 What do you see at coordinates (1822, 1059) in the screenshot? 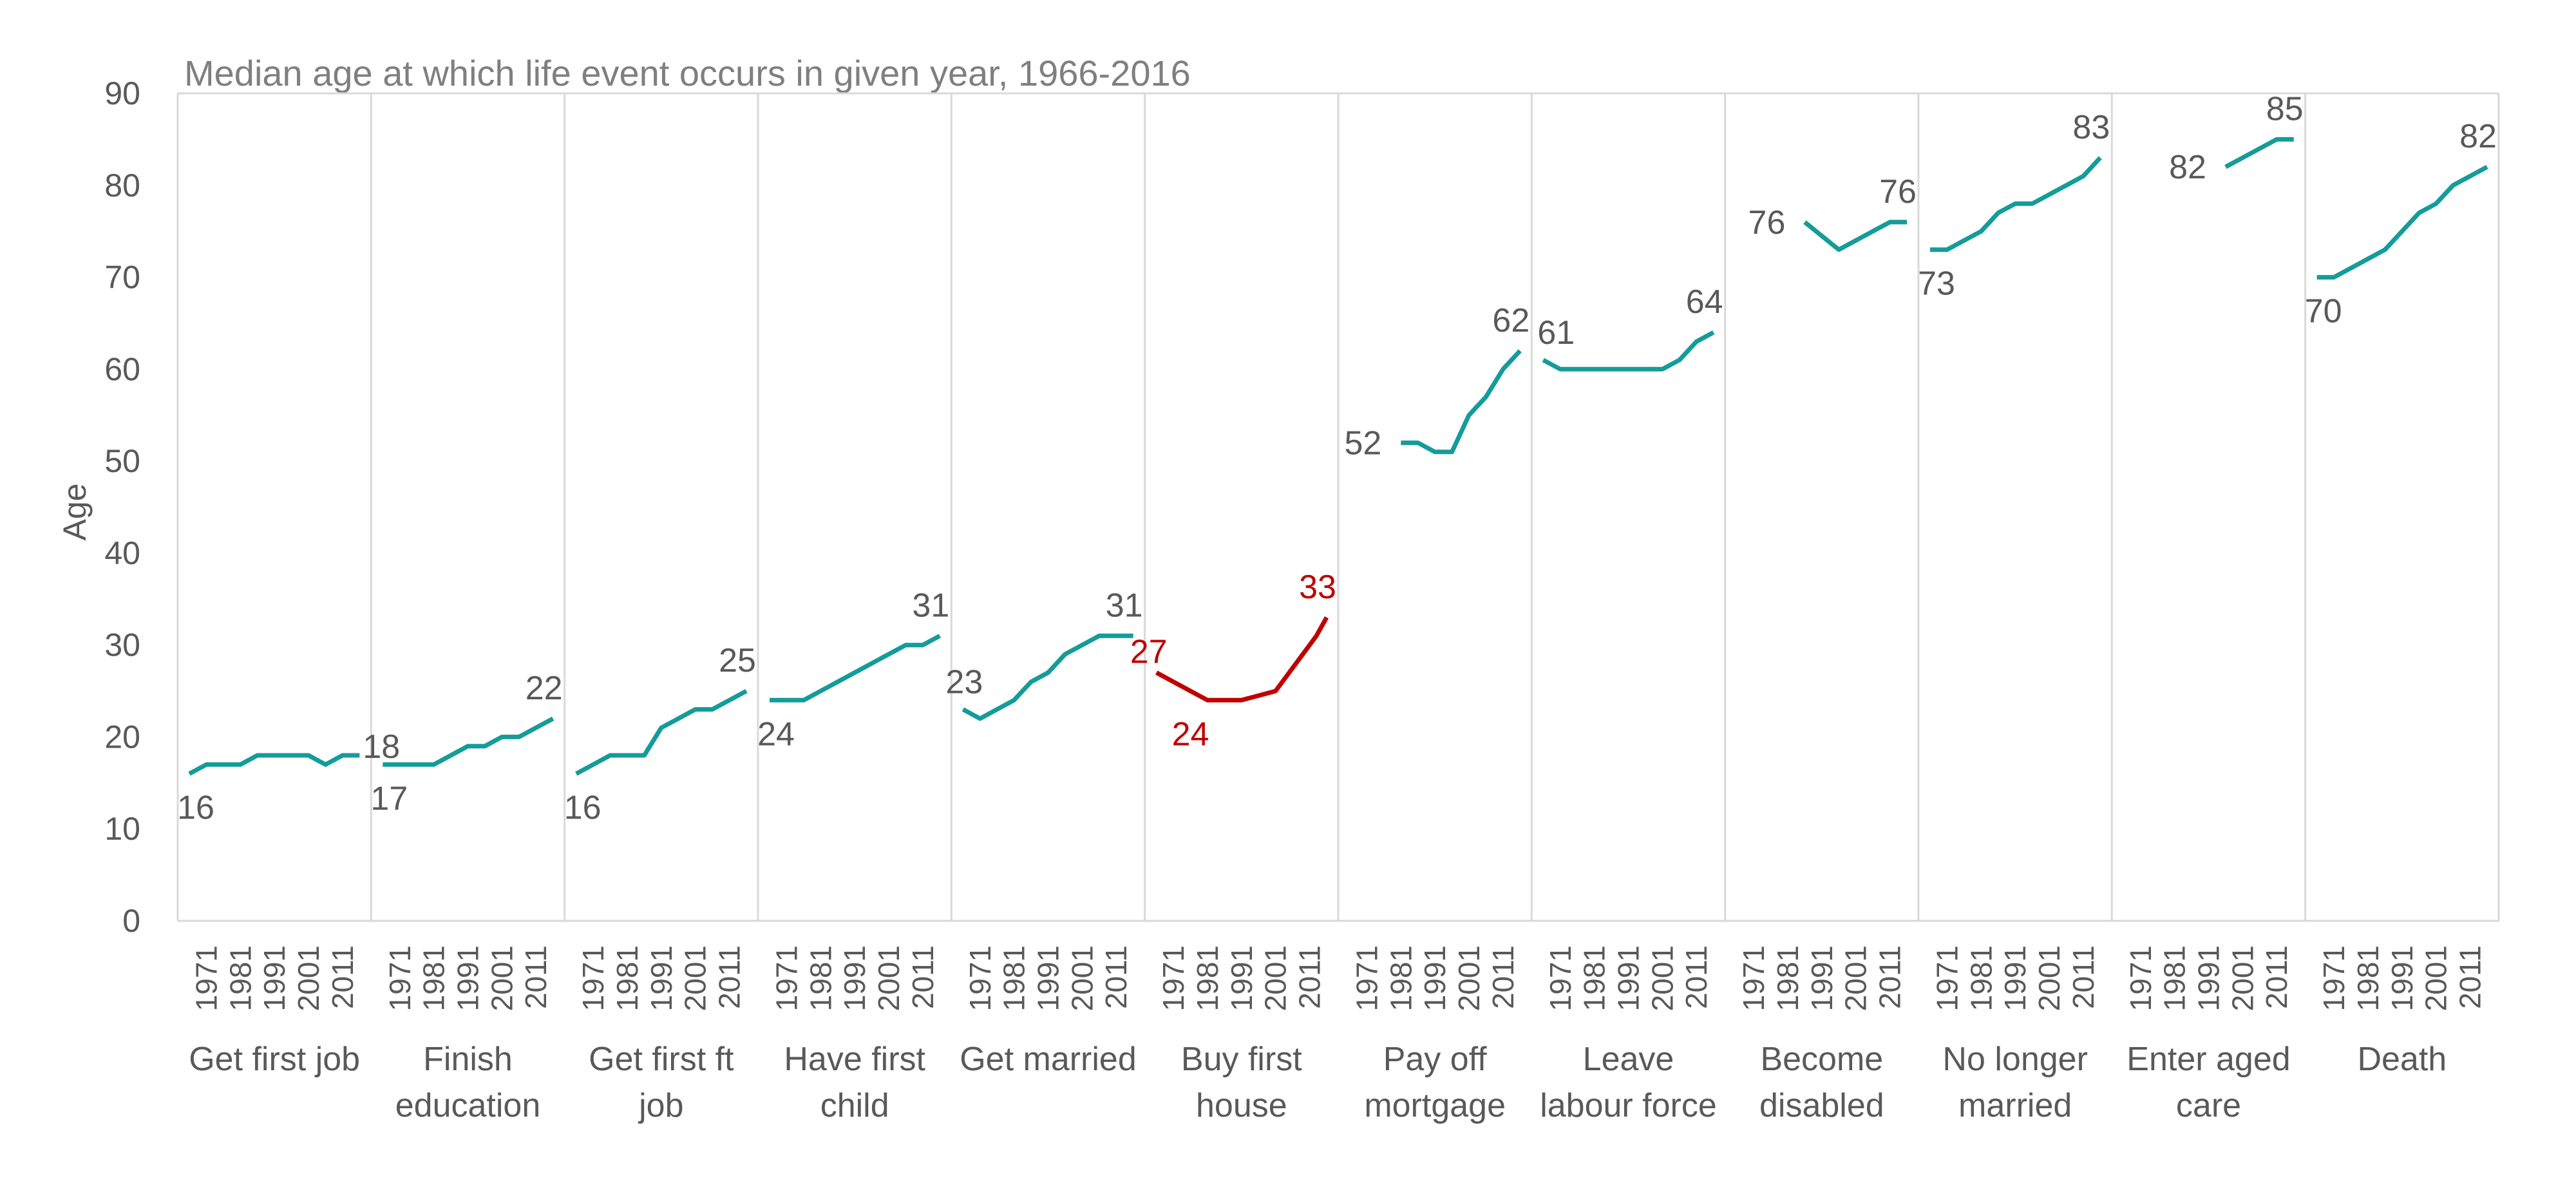
I see `category-label: Become` at bounding box center [1822, 1059].